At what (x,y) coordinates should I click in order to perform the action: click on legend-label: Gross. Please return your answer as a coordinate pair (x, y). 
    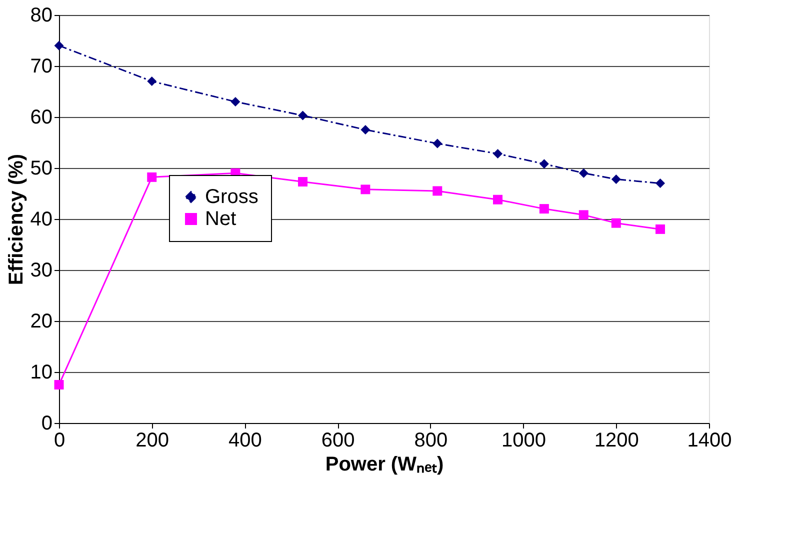
    Looking at the image, I should click on (231, 197).